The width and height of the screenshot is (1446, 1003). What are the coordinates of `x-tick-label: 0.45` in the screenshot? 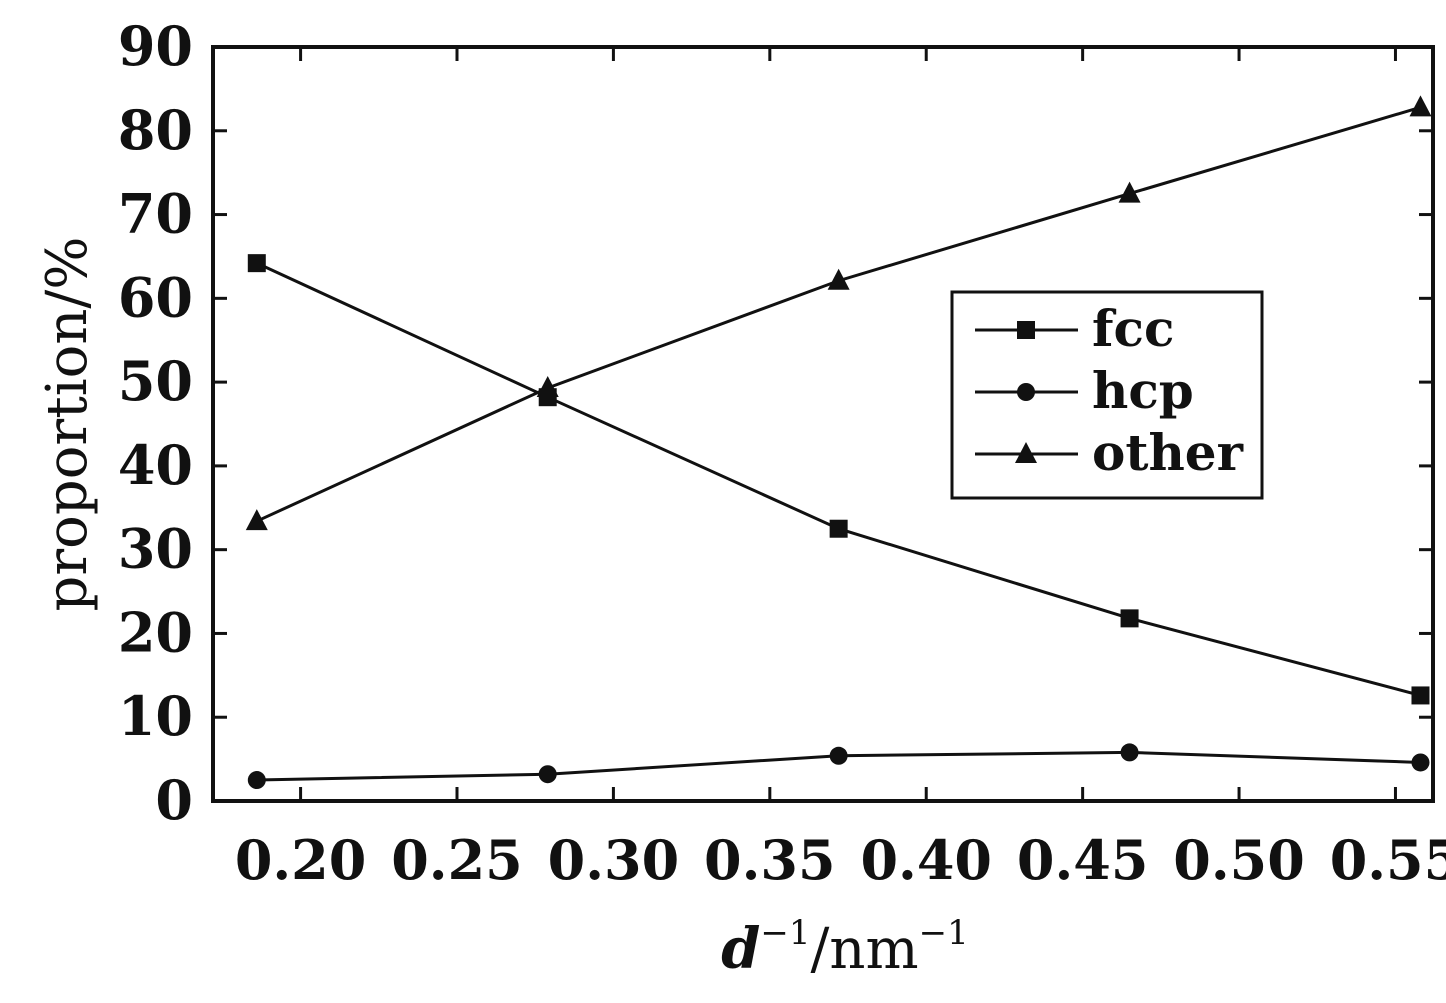 It's located at (1083, 860).